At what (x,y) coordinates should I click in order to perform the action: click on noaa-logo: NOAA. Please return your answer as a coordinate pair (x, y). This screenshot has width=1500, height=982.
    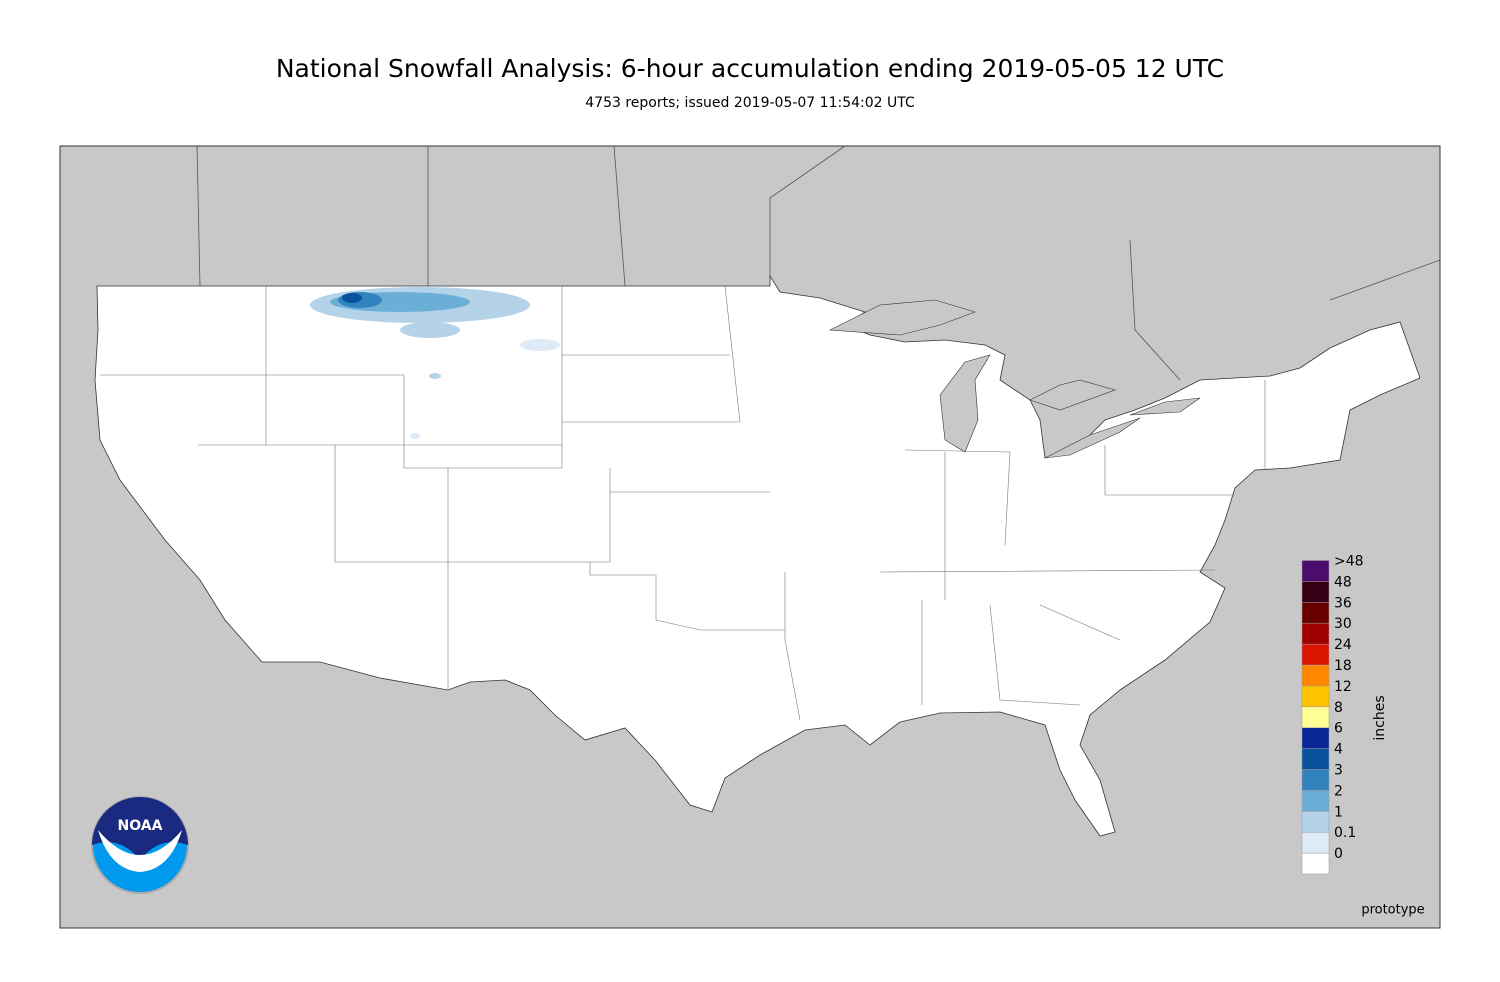
    Looking at the image, I should click on (140, 845).